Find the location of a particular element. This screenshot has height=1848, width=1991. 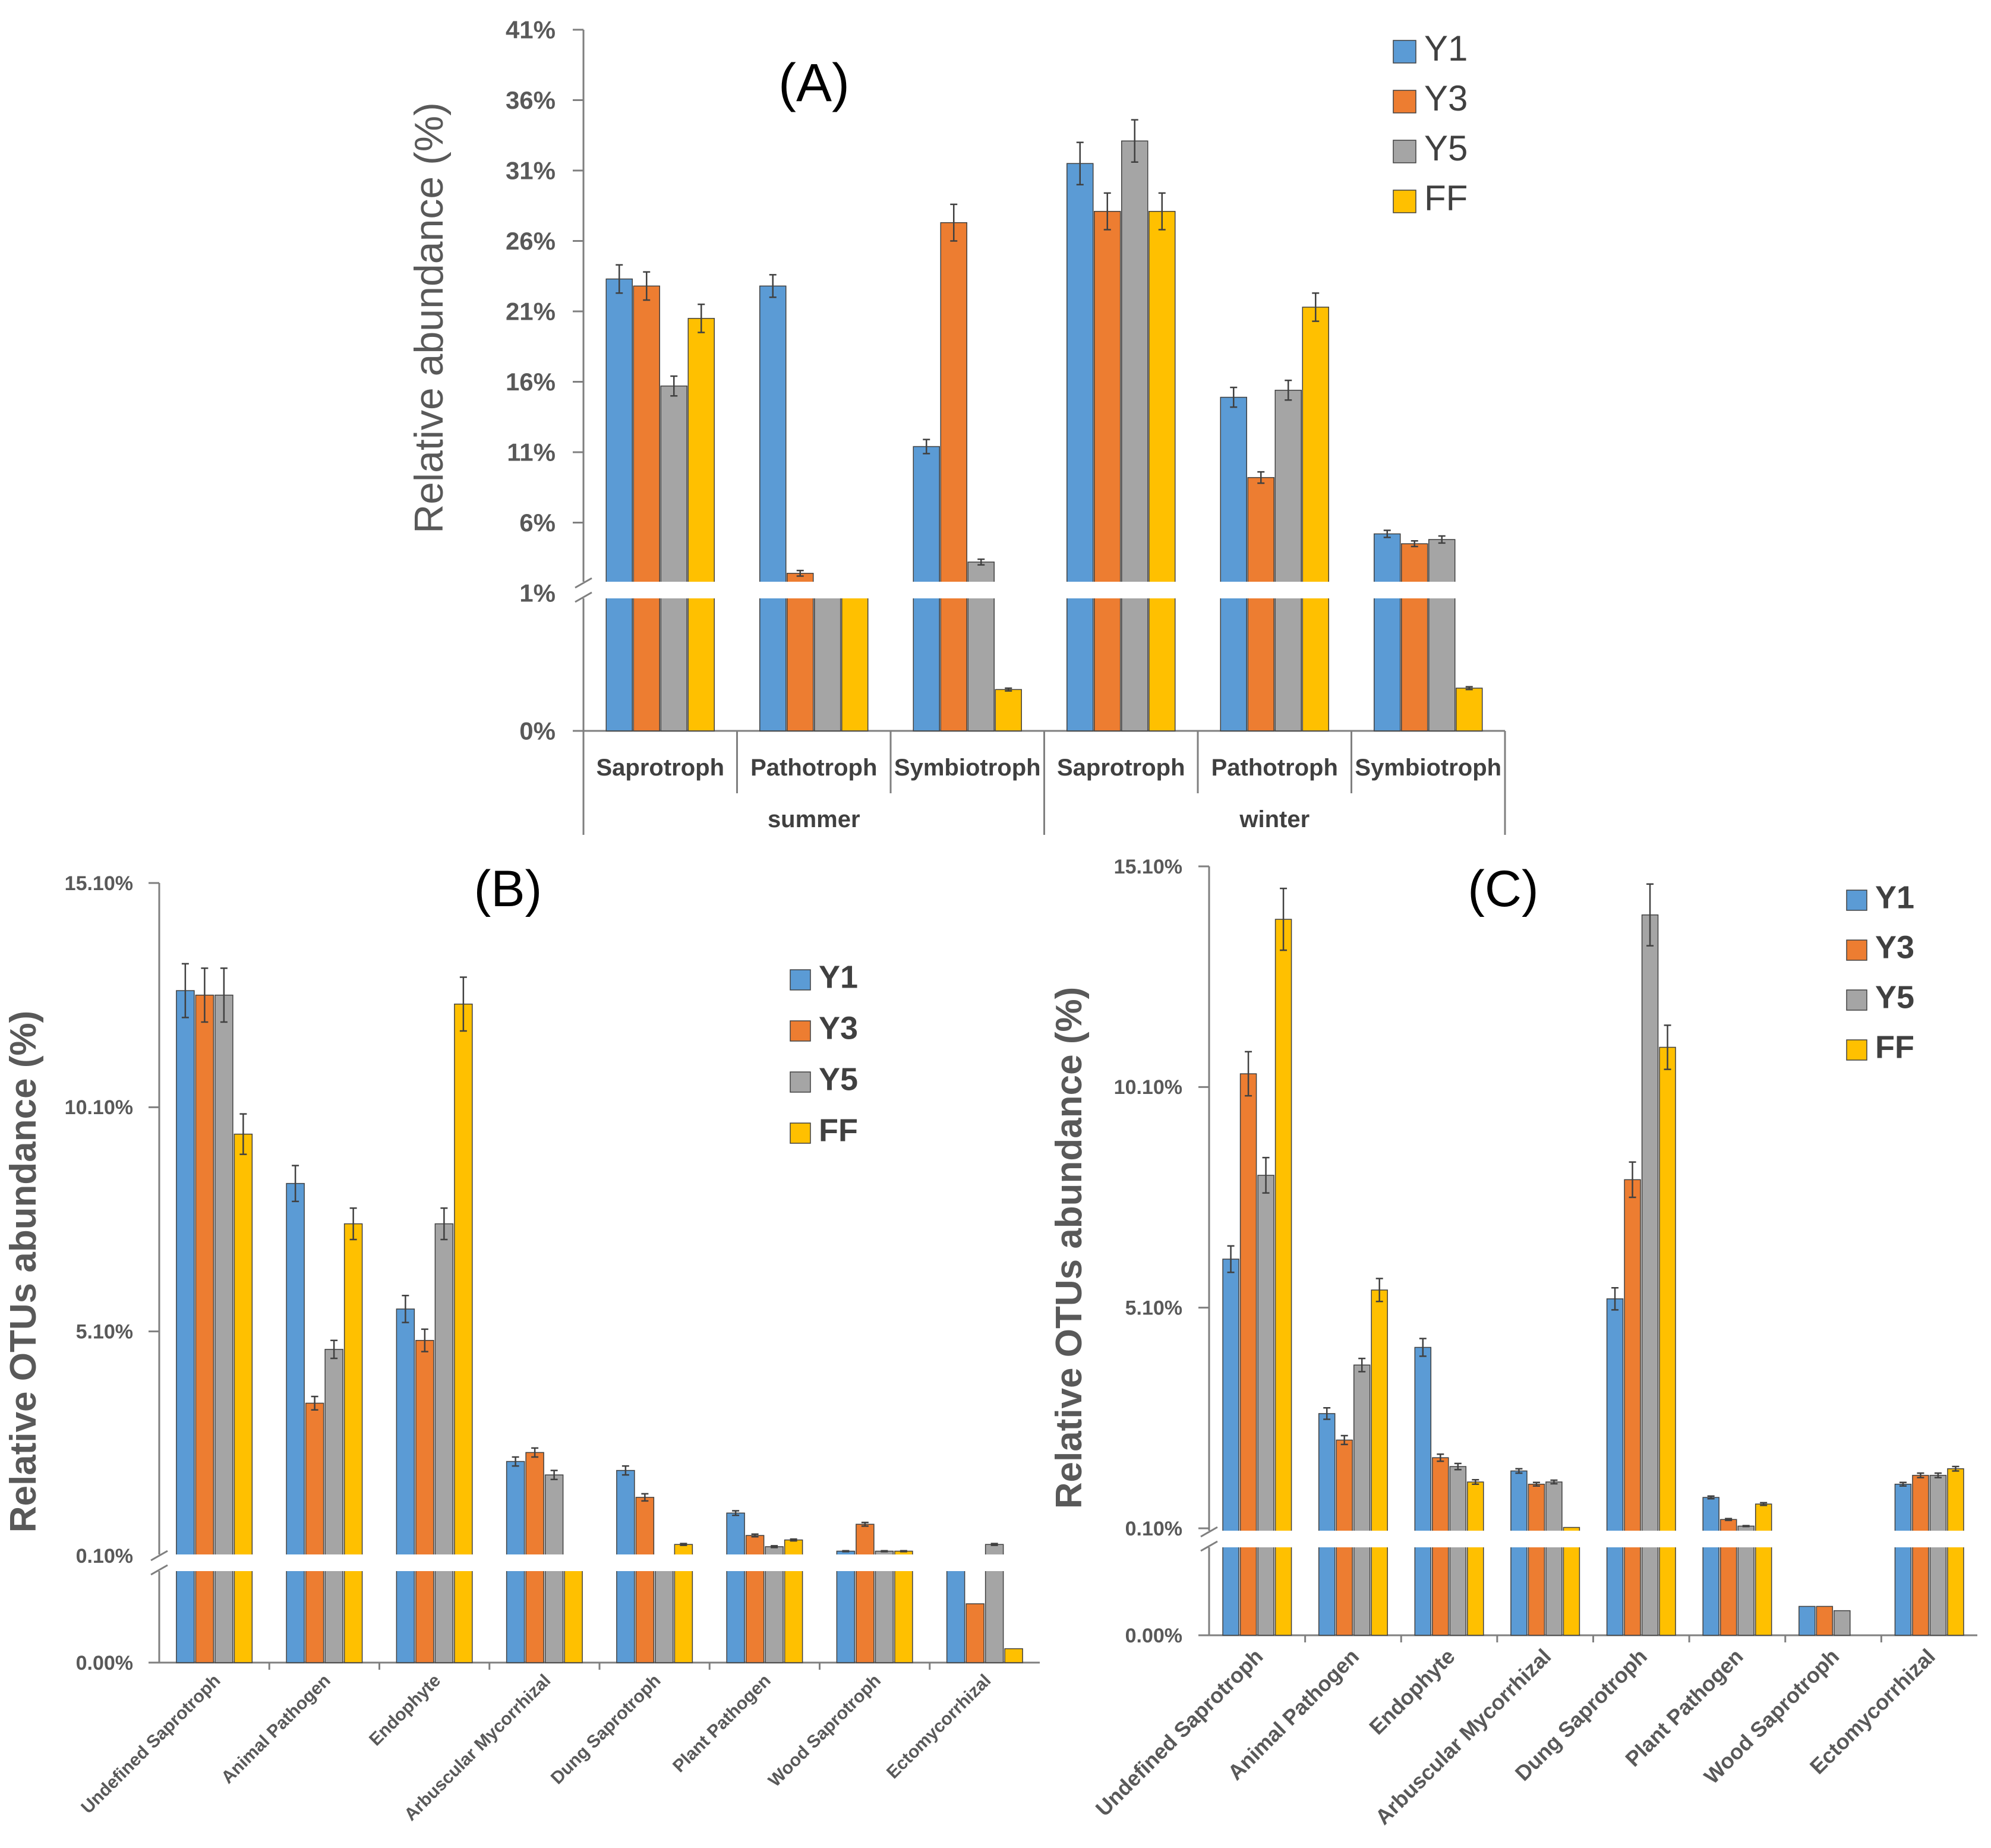

legend-swatch-y1 is located at coordinates (1404, 52).